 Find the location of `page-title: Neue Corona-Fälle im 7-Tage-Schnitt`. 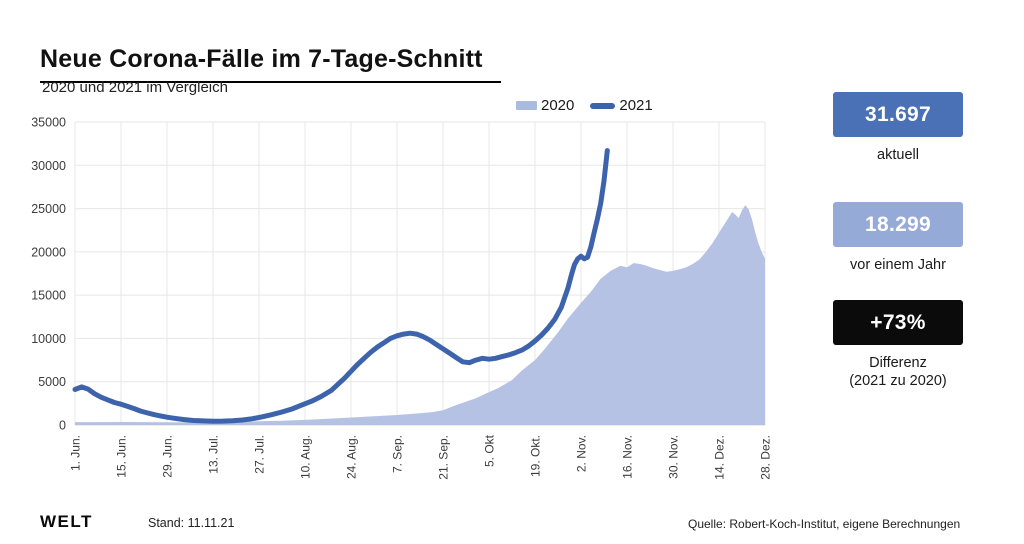

page-title: Neue Corona-Fälle im 7-Tage-Schnitt is located at coordinates (270, 64).